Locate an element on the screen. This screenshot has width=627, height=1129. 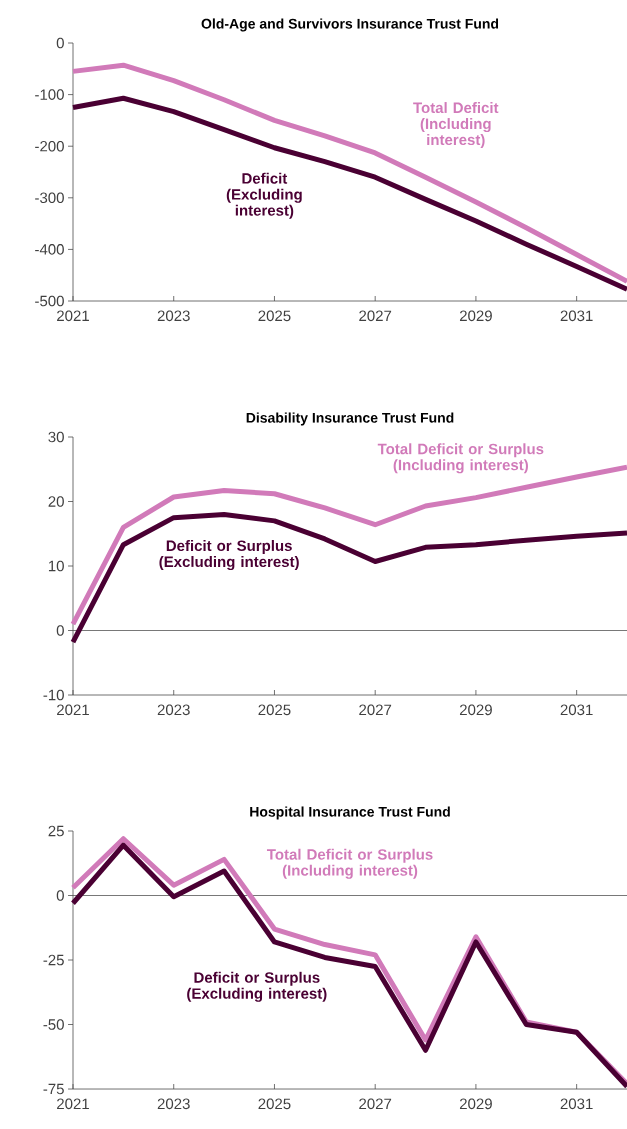
series-label: Deficit (Excluding interest) is located at coordinates (264, 195).